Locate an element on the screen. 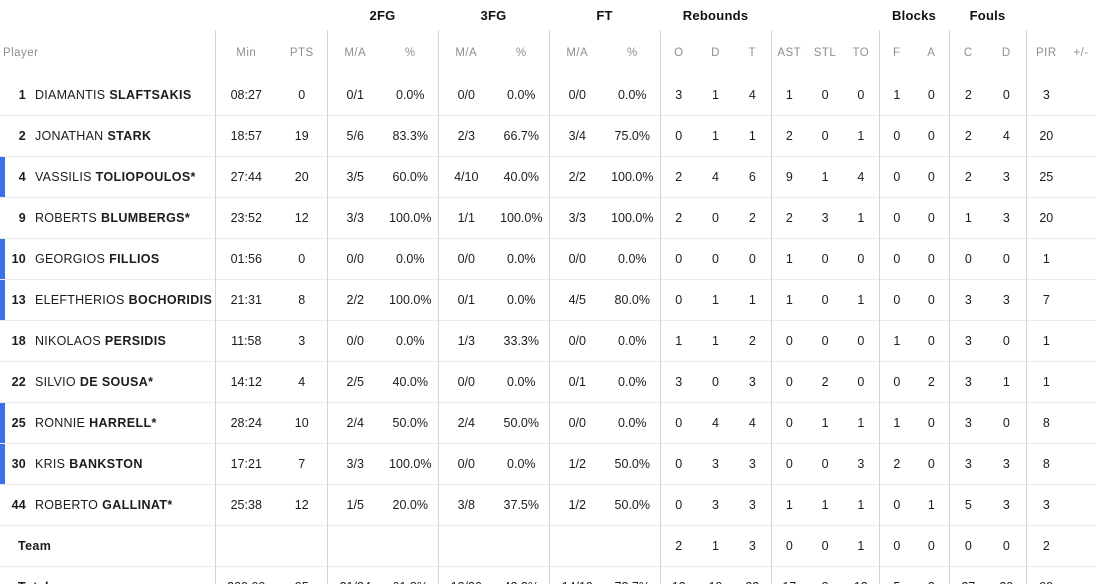  player-cell: 2 JONATHAN STARK is located at coordinates (107, 136).